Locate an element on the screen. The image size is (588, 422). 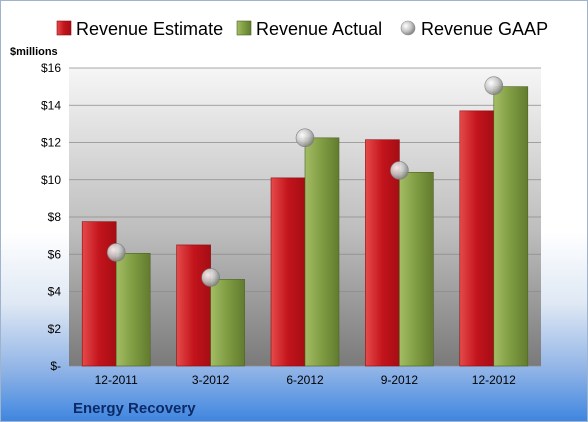
y-tick-label: $8 is located at coordinates (55, 217).